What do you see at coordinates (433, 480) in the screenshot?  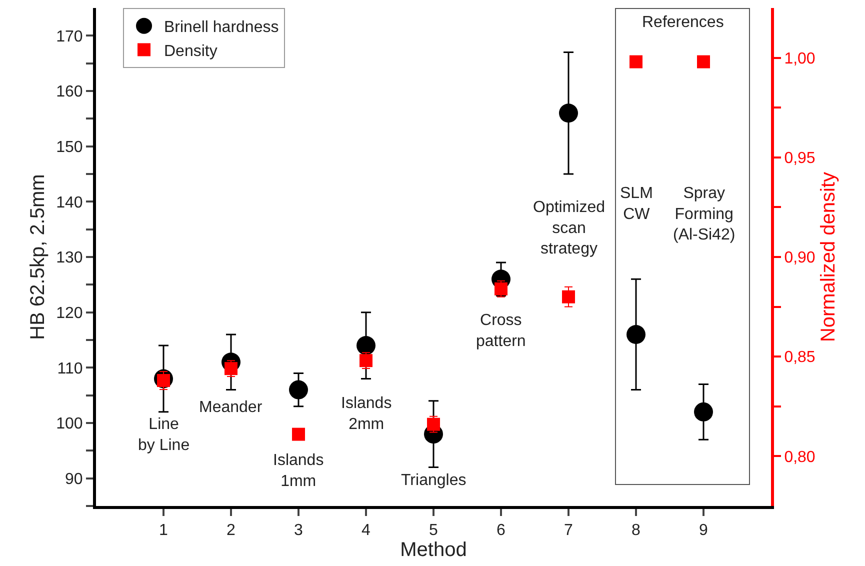 I see `annotation: Triangles` at bounding box center [433, 480].